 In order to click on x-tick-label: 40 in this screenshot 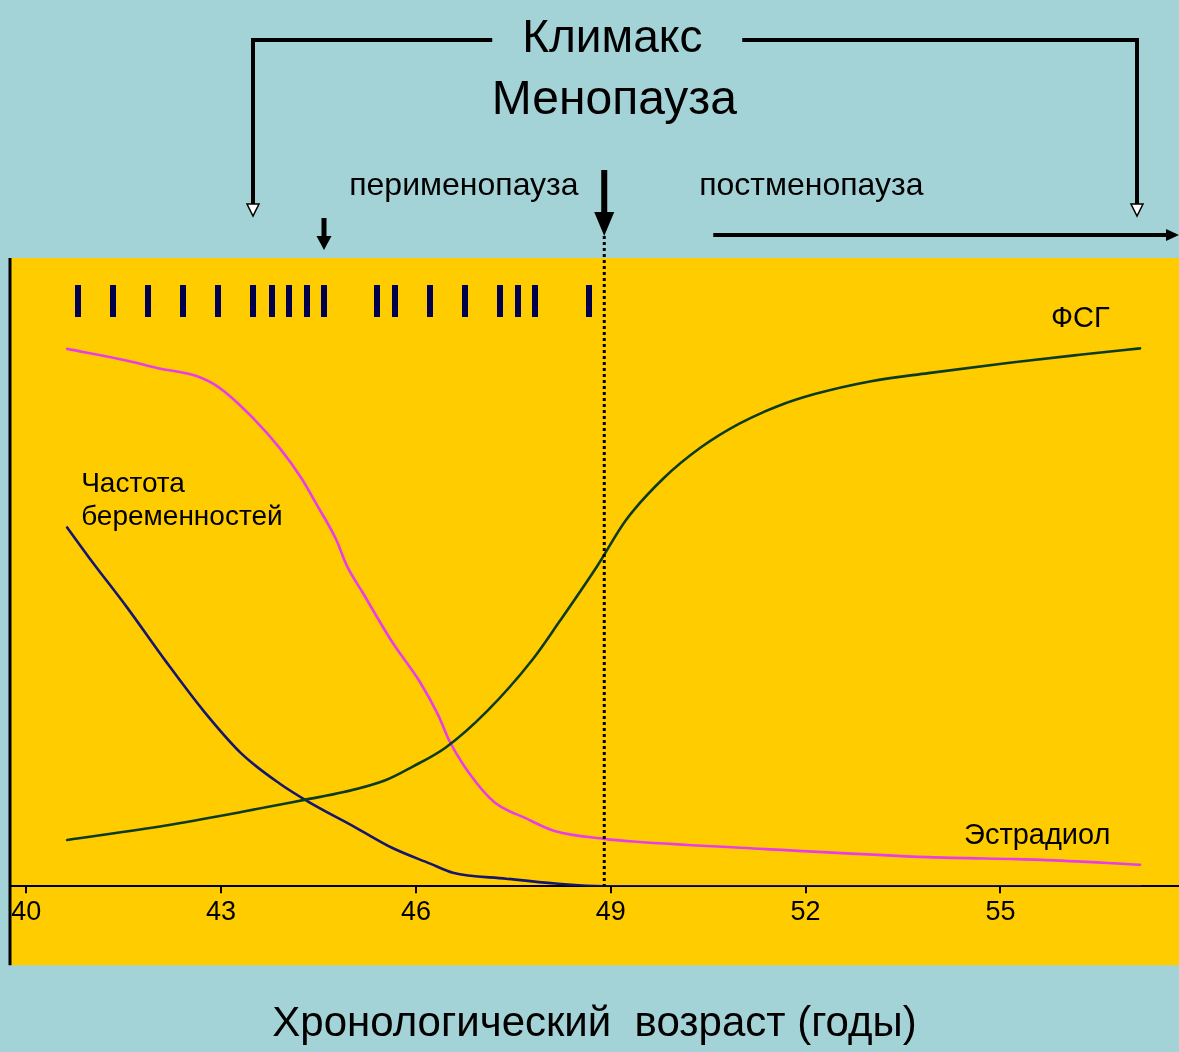, I will do `click(26, 910)`.